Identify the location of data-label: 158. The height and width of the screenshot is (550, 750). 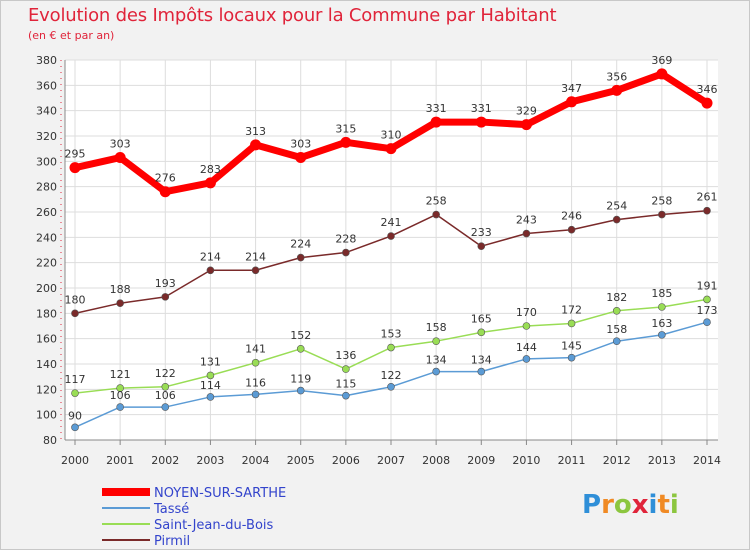
(436, 327).